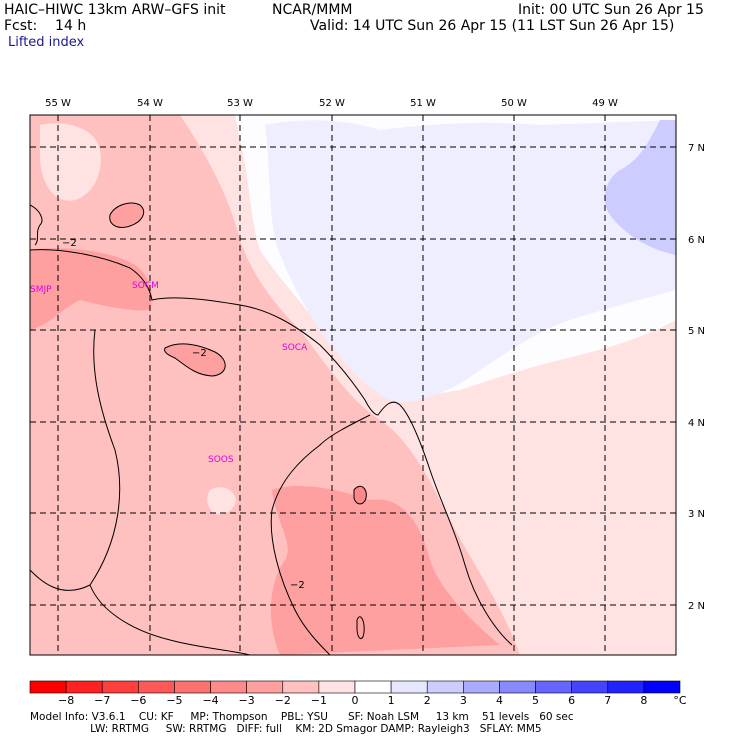 This screenshot has width=740, height=740. What do you see at coordinates (696, 240) in the screenshot?
I see `lat-label-6n: 6 N` at bounding box center [696, 240].